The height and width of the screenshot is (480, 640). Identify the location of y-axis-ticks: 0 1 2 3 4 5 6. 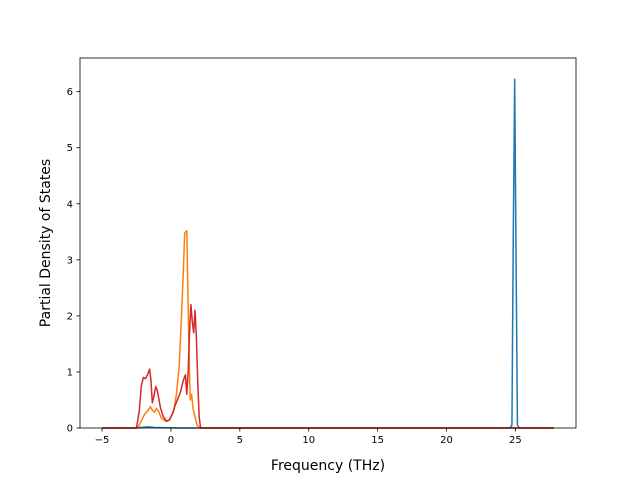
(73, 261).